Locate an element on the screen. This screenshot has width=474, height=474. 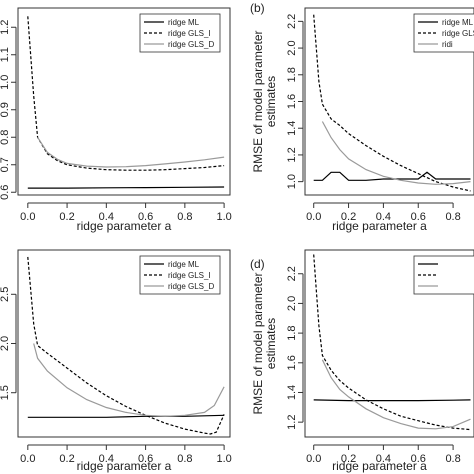
panel-c-series-3-line is located at coordinates (129, 380).